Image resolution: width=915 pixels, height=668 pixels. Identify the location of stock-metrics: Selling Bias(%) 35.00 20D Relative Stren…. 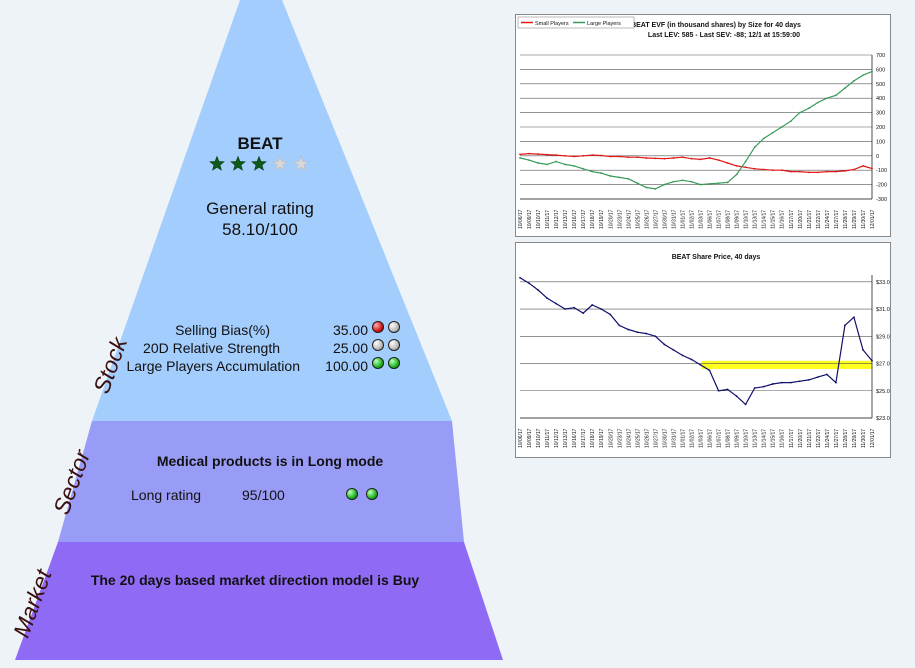
(255, 348).